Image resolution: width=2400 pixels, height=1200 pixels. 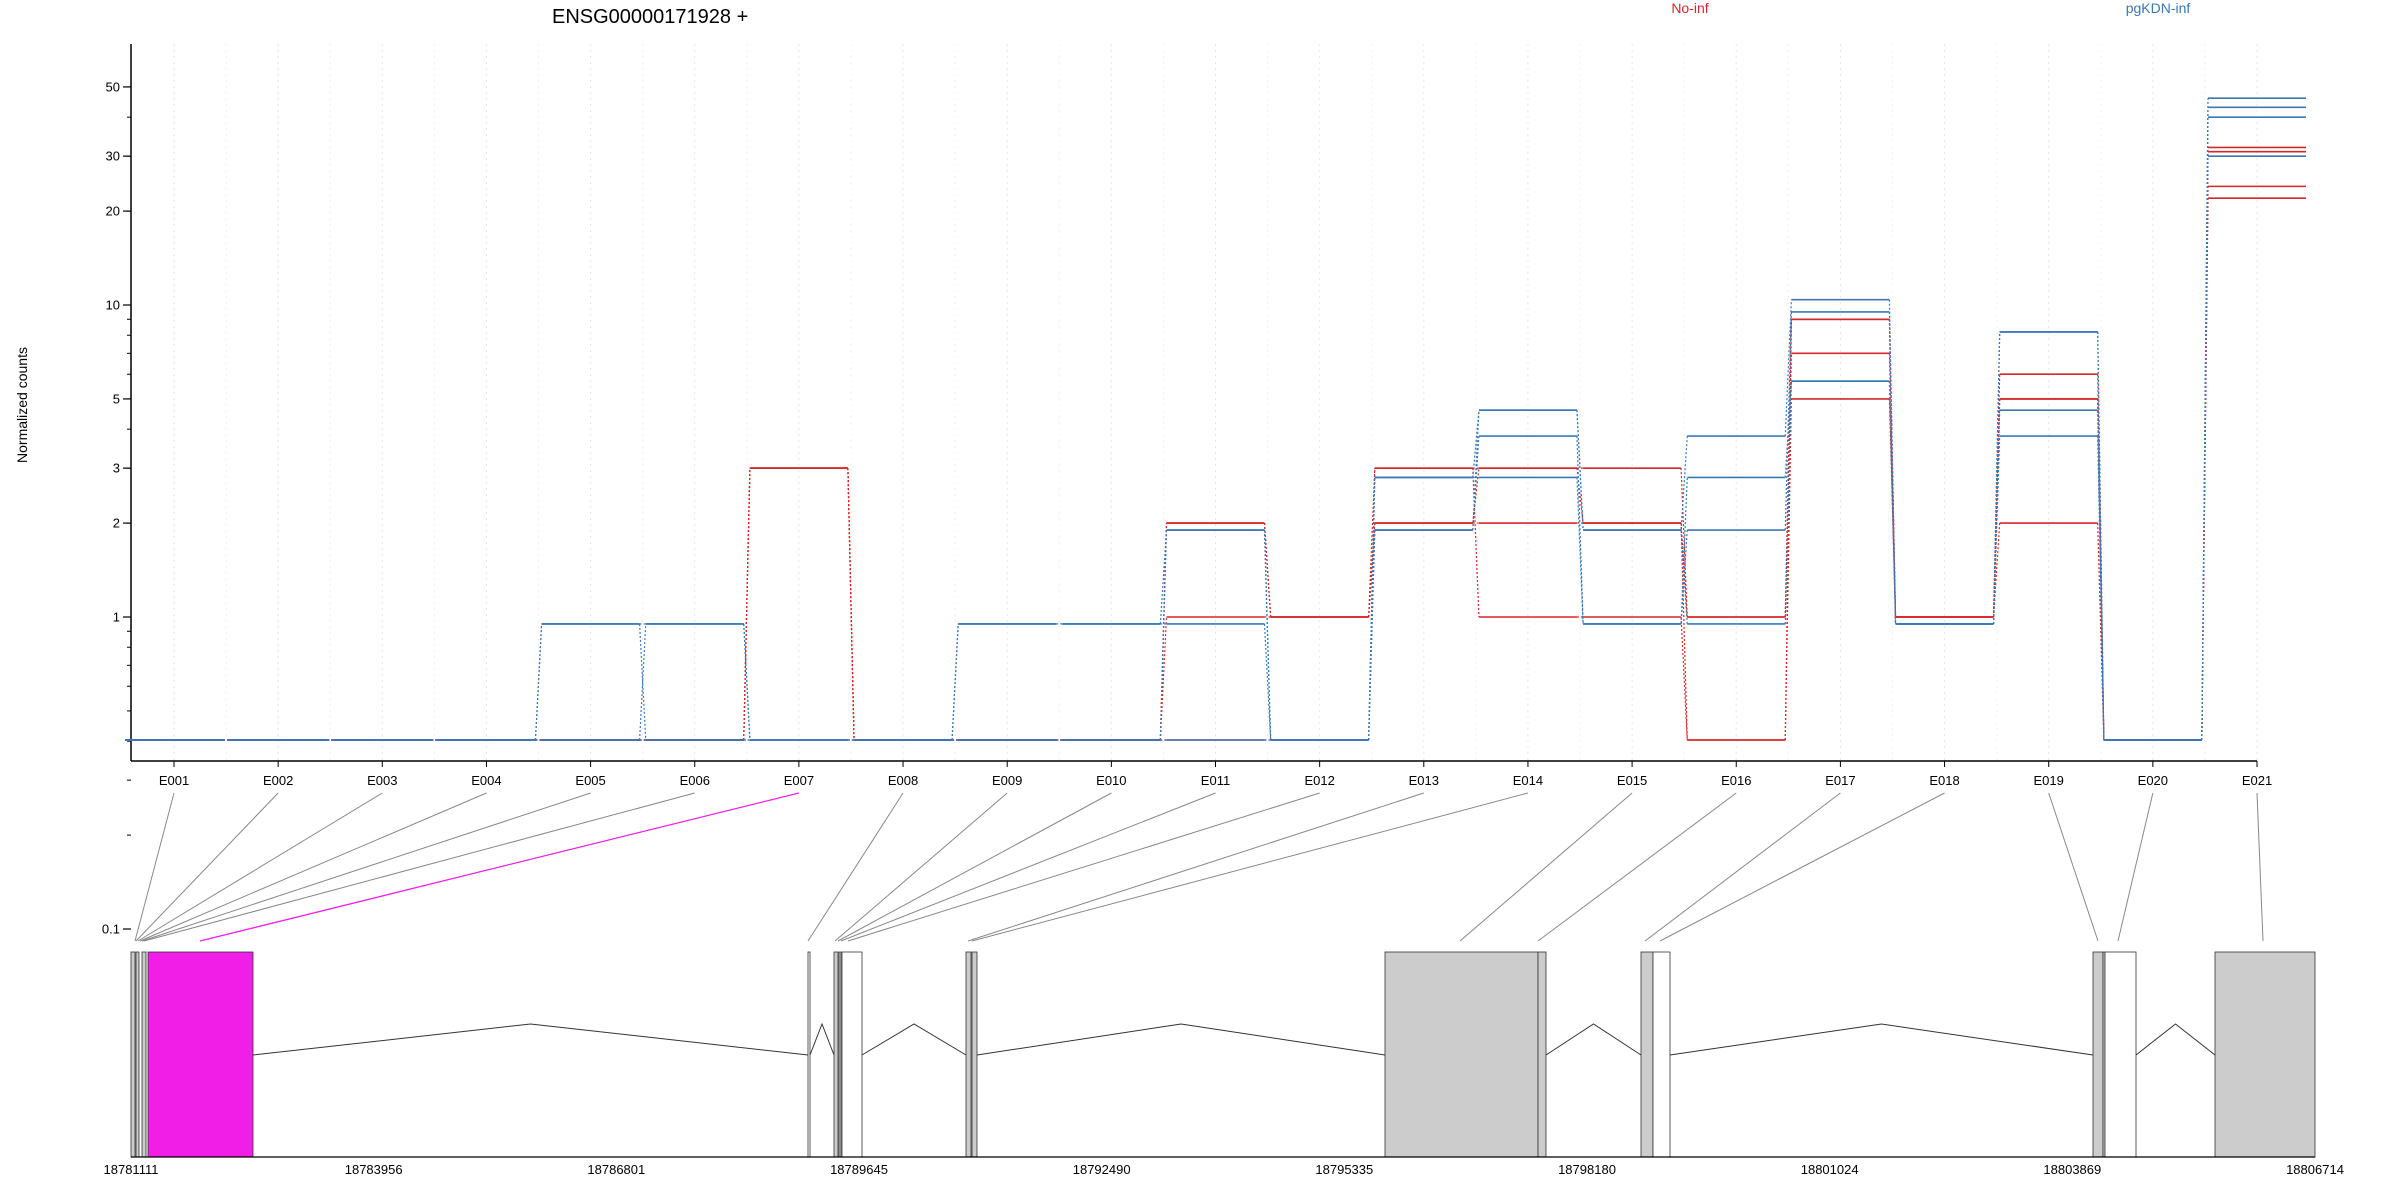 I want to click on x-tick-label: E007, so click(x=799, y=780).